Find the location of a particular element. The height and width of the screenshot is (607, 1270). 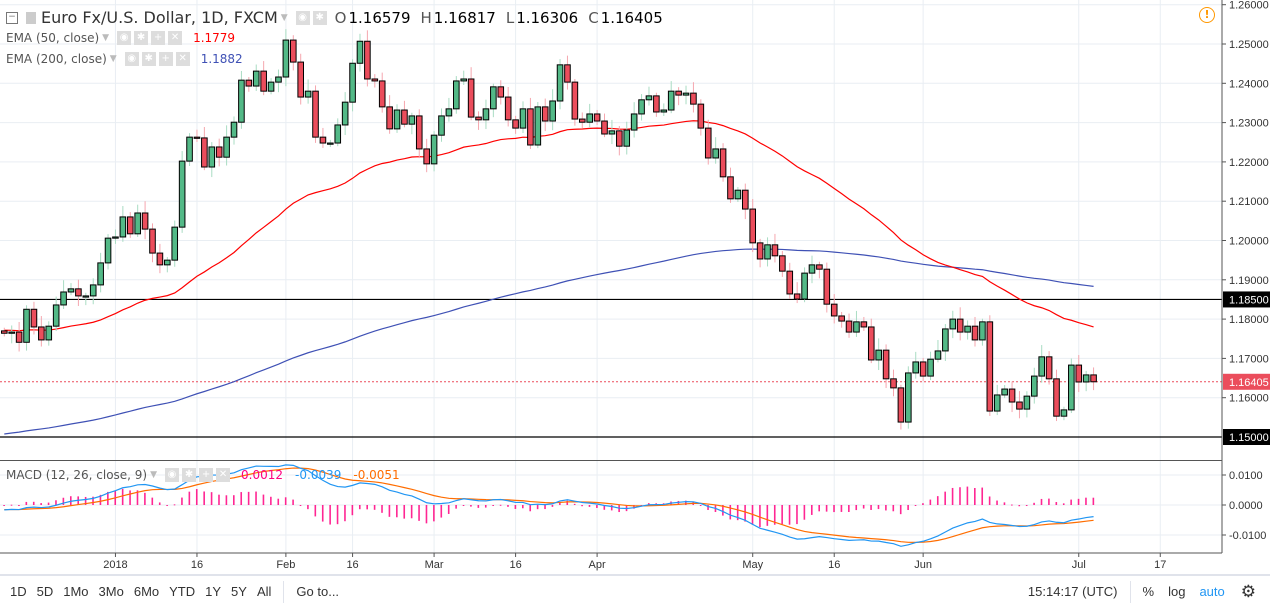

range-1y: 1Y is located at coordinates (213, 591).